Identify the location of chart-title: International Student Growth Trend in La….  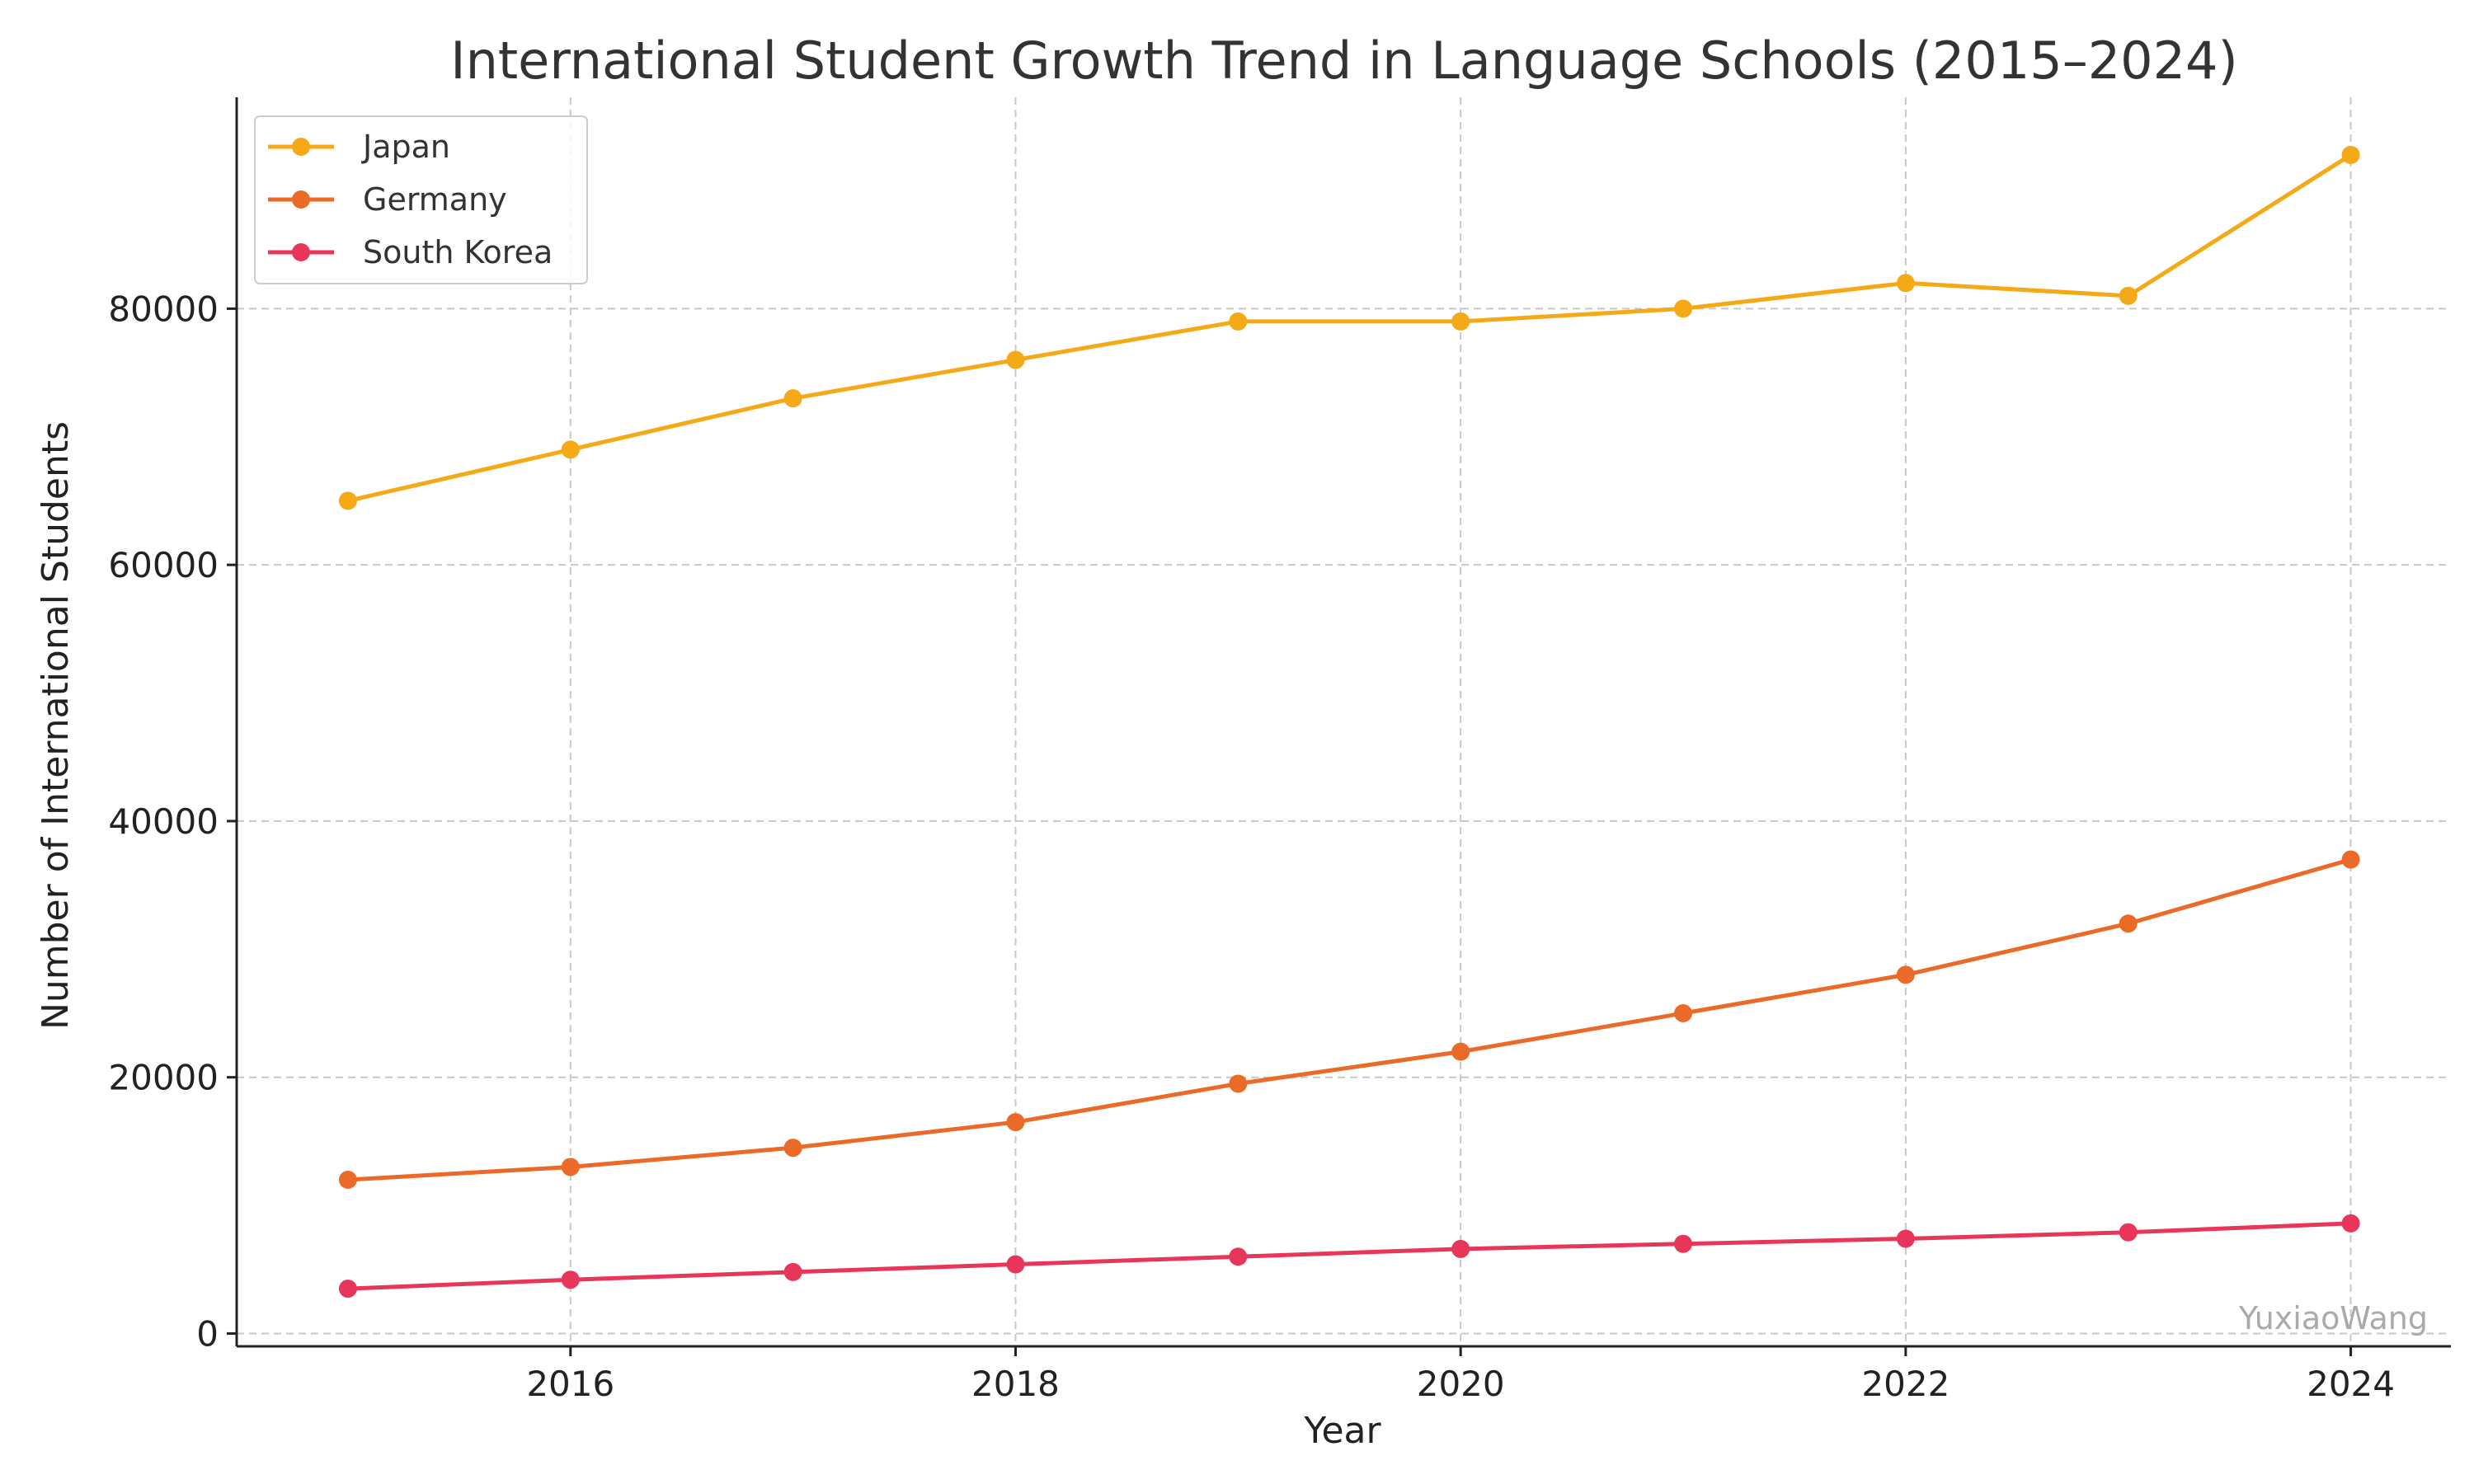
(1343, 61).